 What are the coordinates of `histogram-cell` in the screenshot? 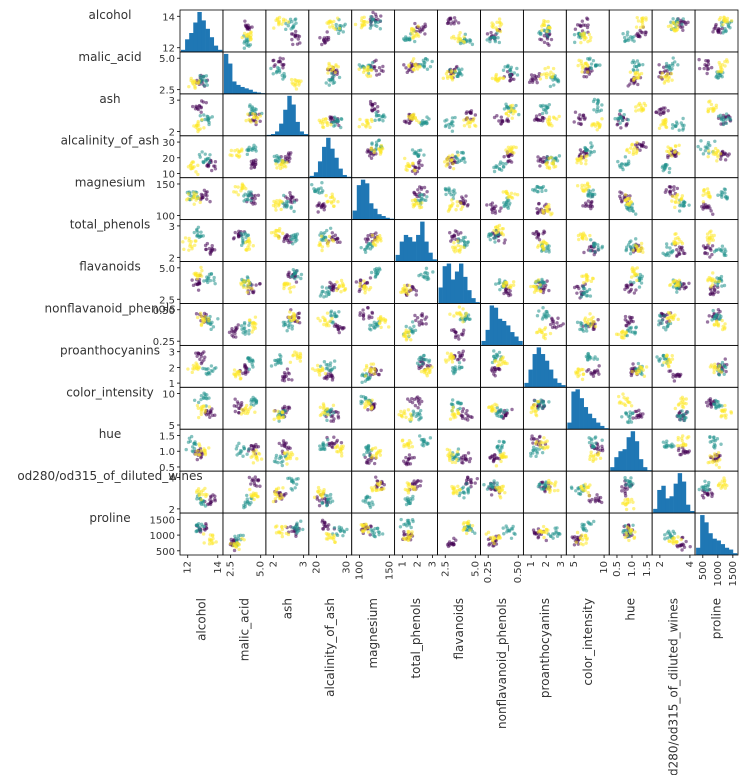 It's located at (416, 240).